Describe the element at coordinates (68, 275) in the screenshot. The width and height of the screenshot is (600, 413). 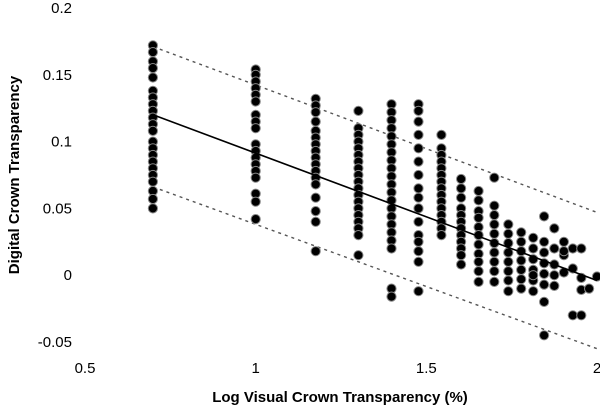
I see `y-tick-label: 0` at that location.